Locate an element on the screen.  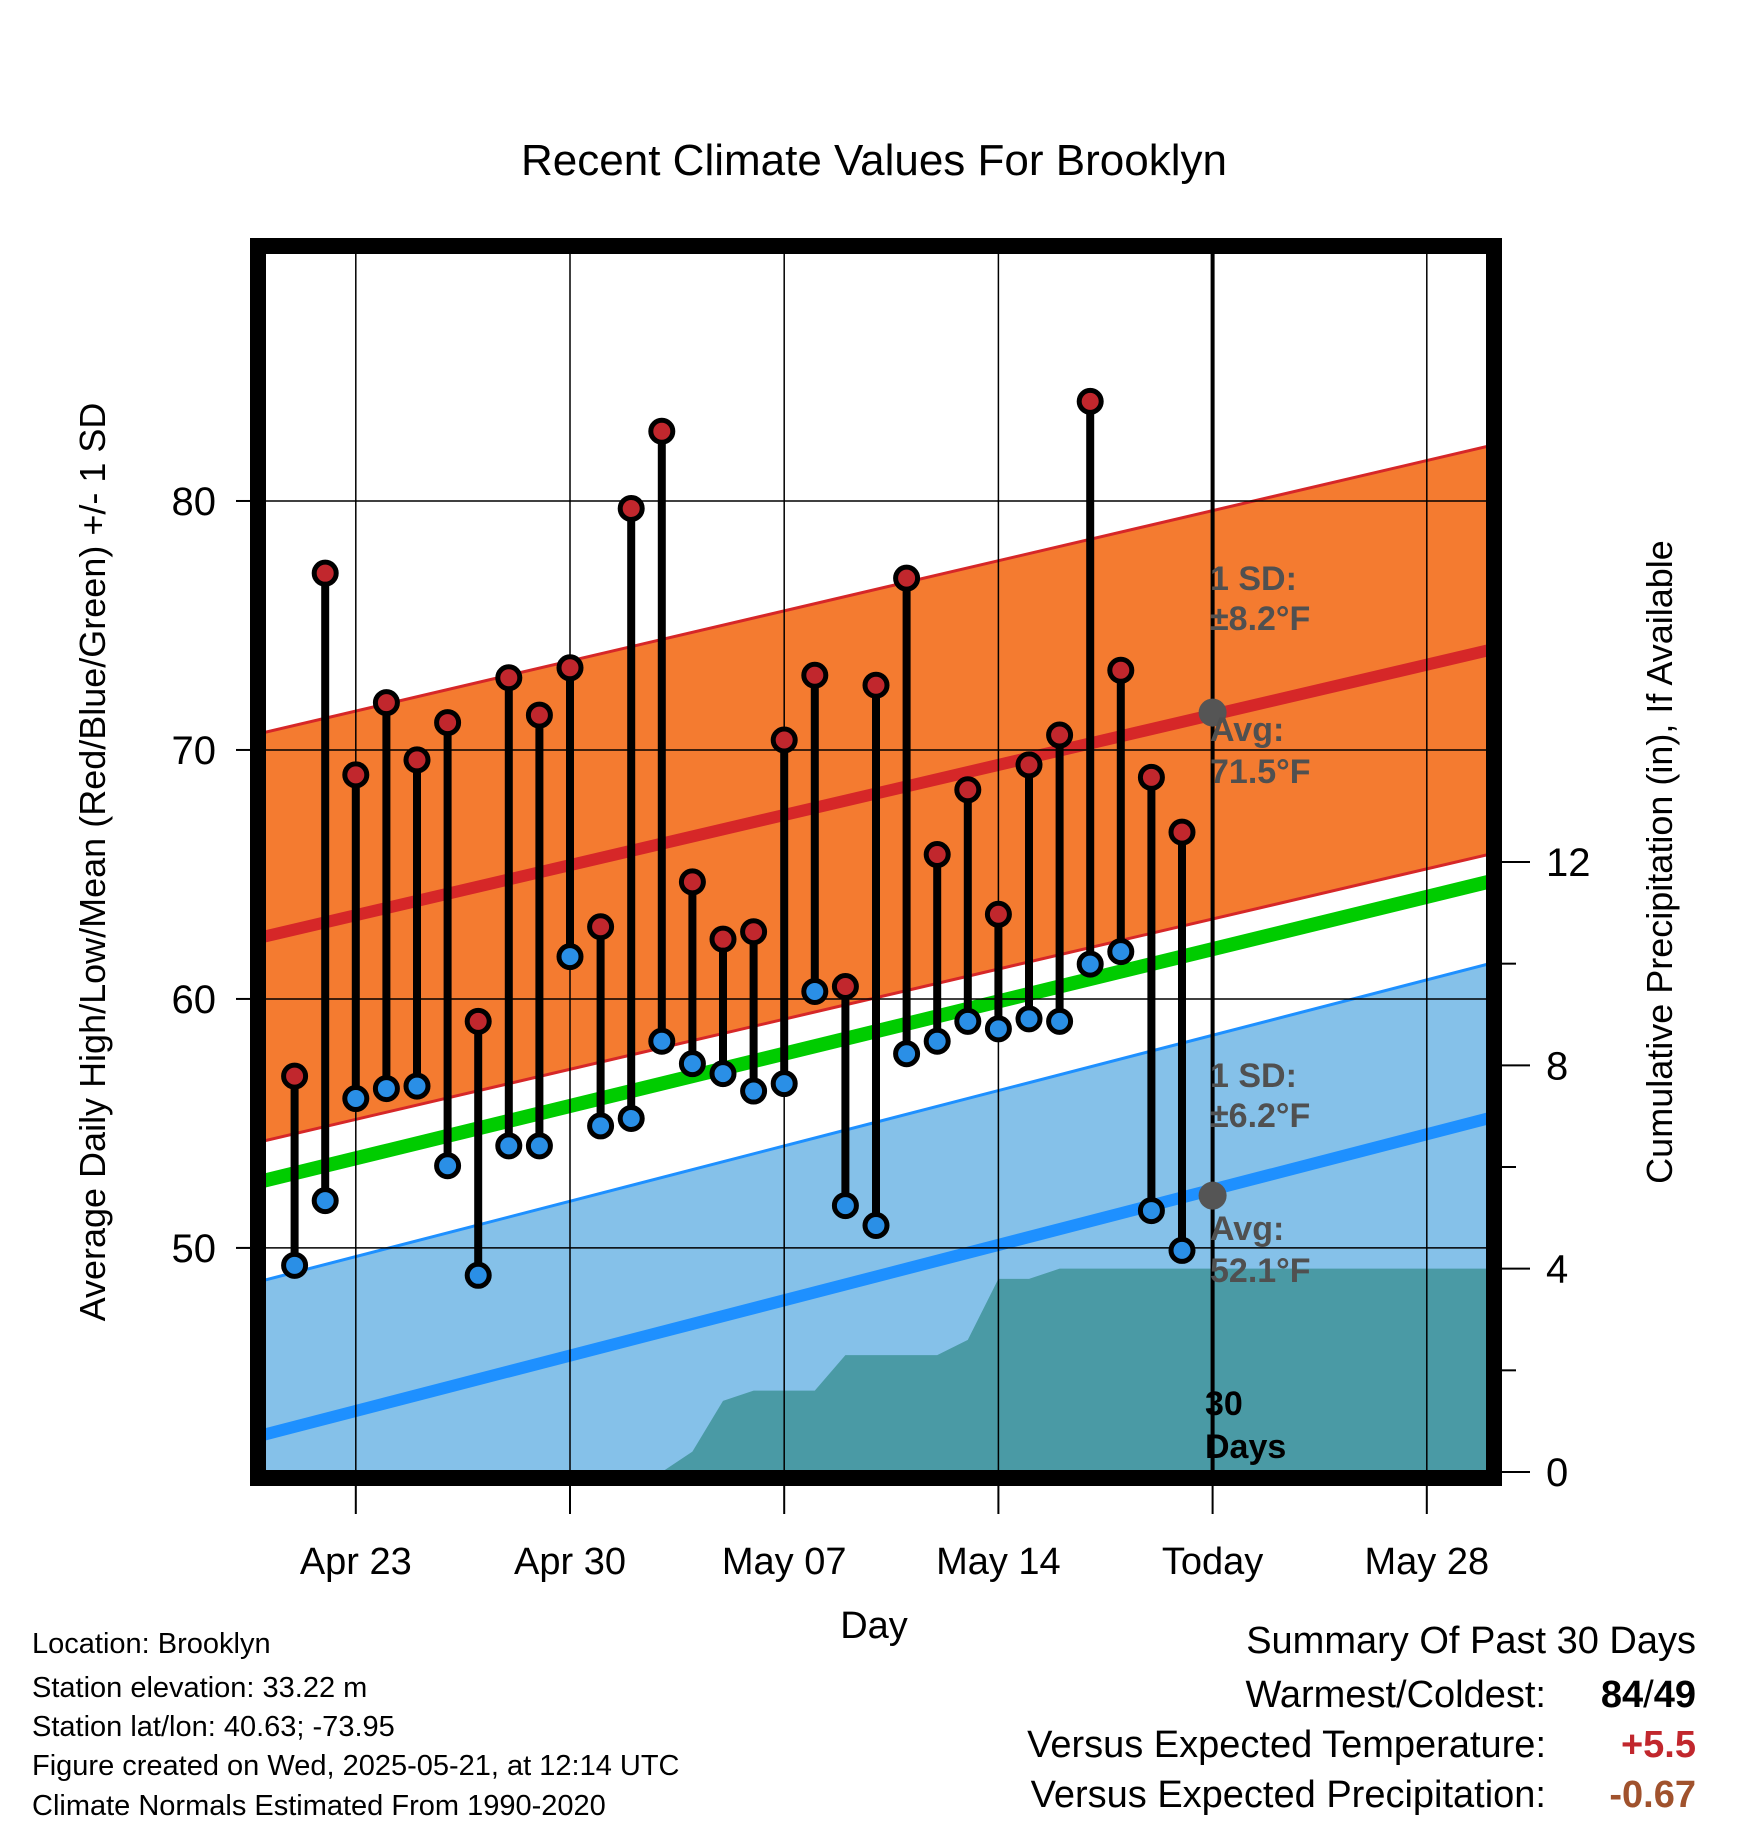
high-avg-label: Avg: is located at coordinates (1247, 730).